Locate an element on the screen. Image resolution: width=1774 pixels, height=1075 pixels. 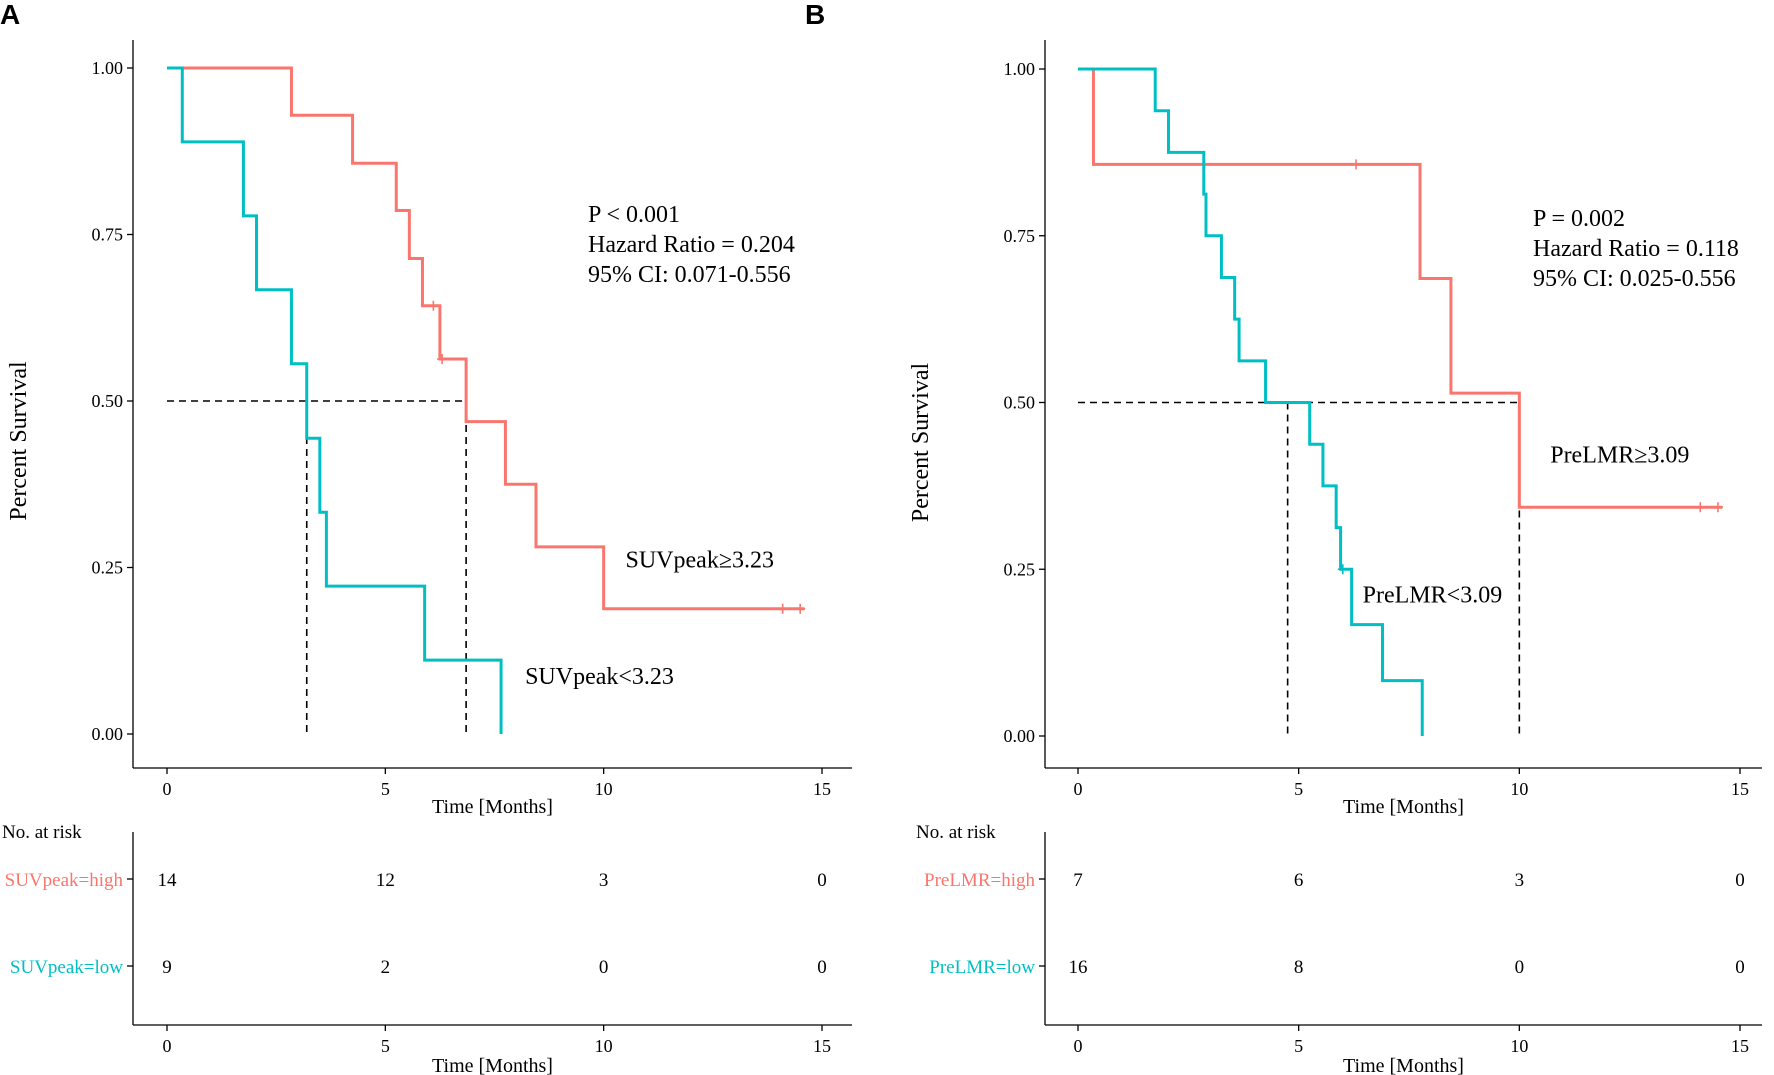
risk-count: 16 is located at coordinates (1078, 967).